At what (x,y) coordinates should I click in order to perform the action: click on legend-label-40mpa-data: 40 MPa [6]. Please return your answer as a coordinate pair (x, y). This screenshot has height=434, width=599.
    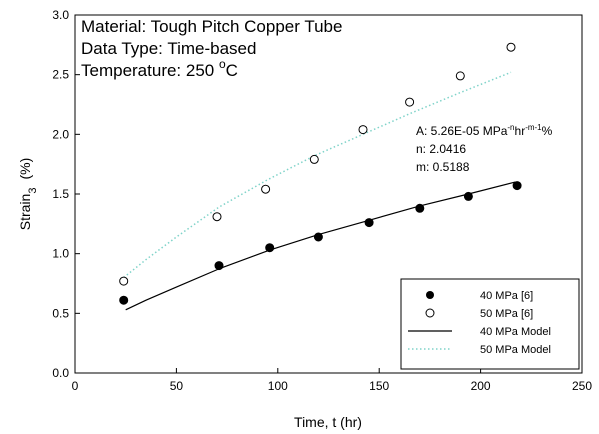
    Looking at the image, I should click on (506, 296).